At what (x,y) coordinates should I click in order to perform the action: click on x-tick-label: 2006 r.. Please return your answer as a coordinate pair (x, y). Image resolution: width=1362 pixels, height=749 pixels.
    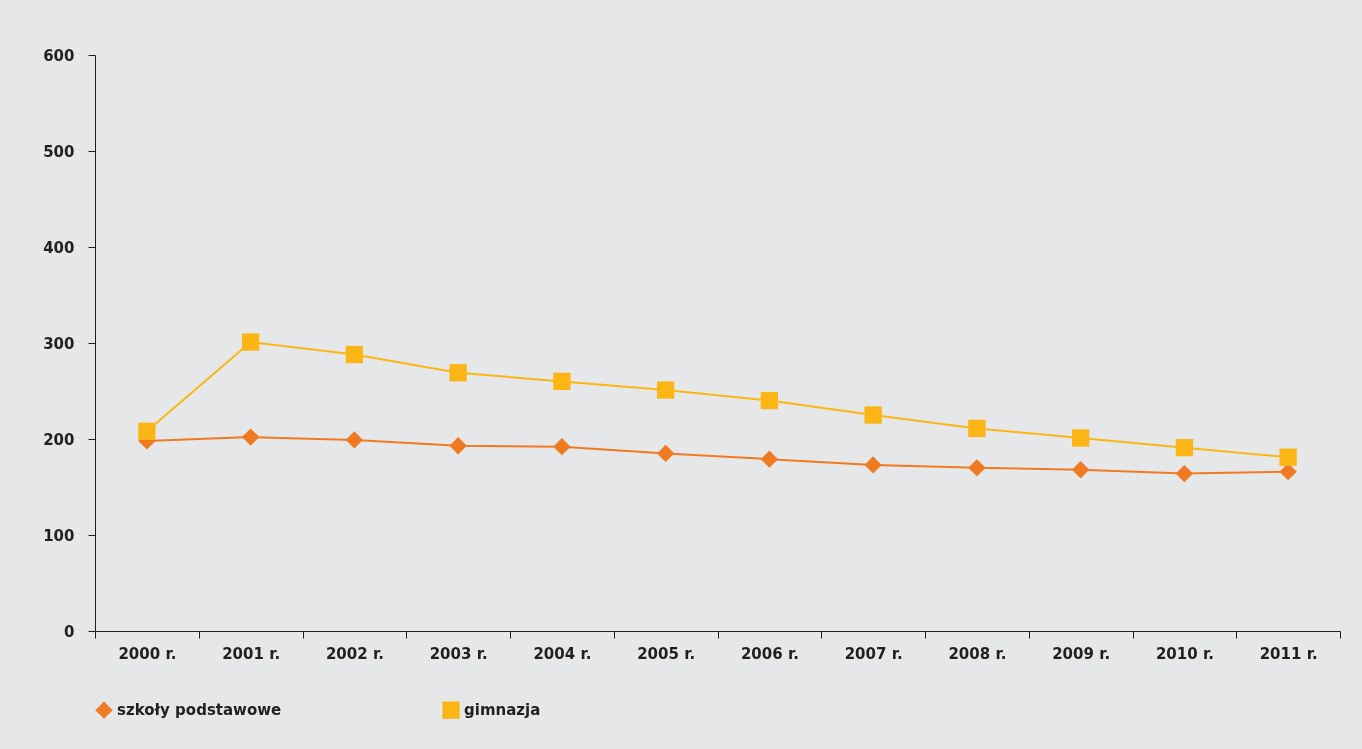
    Looking at the image, I should click on (769, 653).